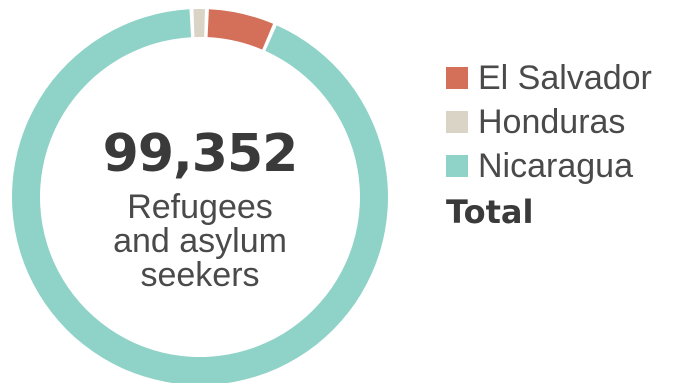  What do you see at coordinates (200, 207) in the screenshot?
I see `center-caption-line: Refugees` at bounding box center [200, 207].